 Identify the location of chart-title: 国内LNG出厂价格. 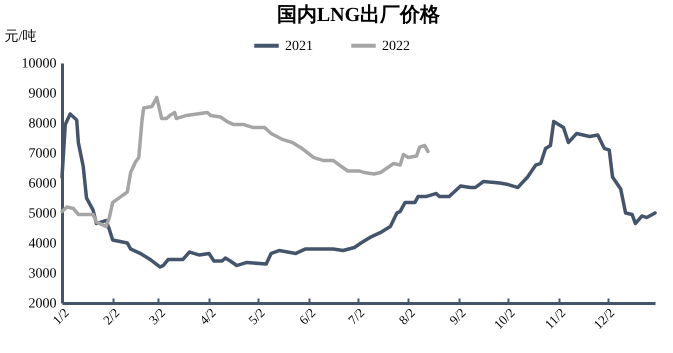
(359, 15).